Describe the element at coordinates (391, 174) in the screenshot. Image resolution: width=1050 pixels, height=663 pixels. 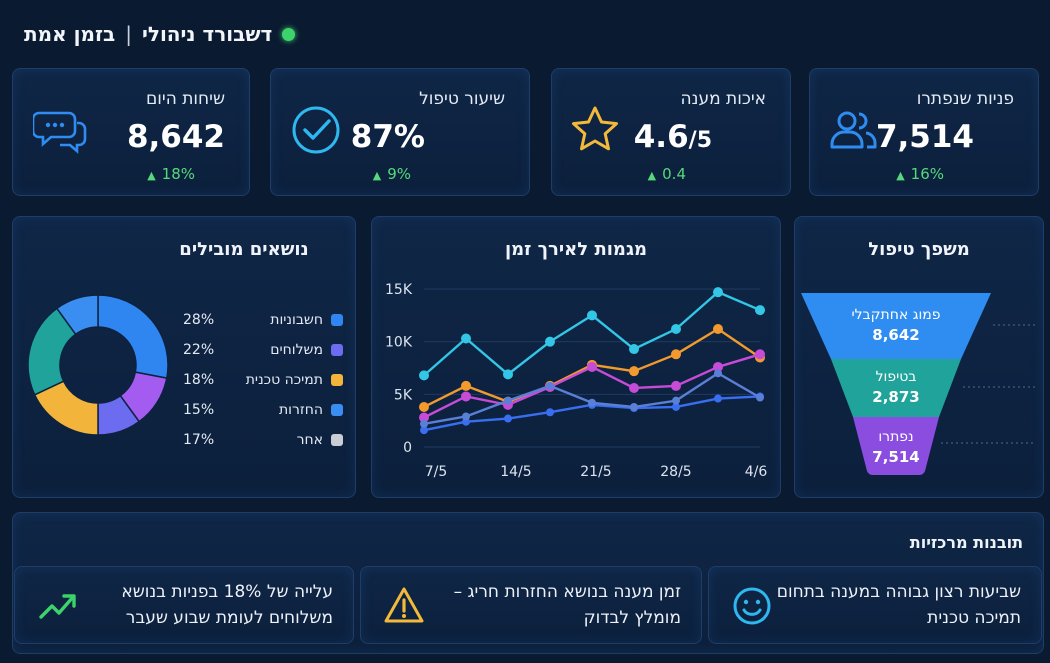
I see `kpi-delta: ▲ 9%` at that location.